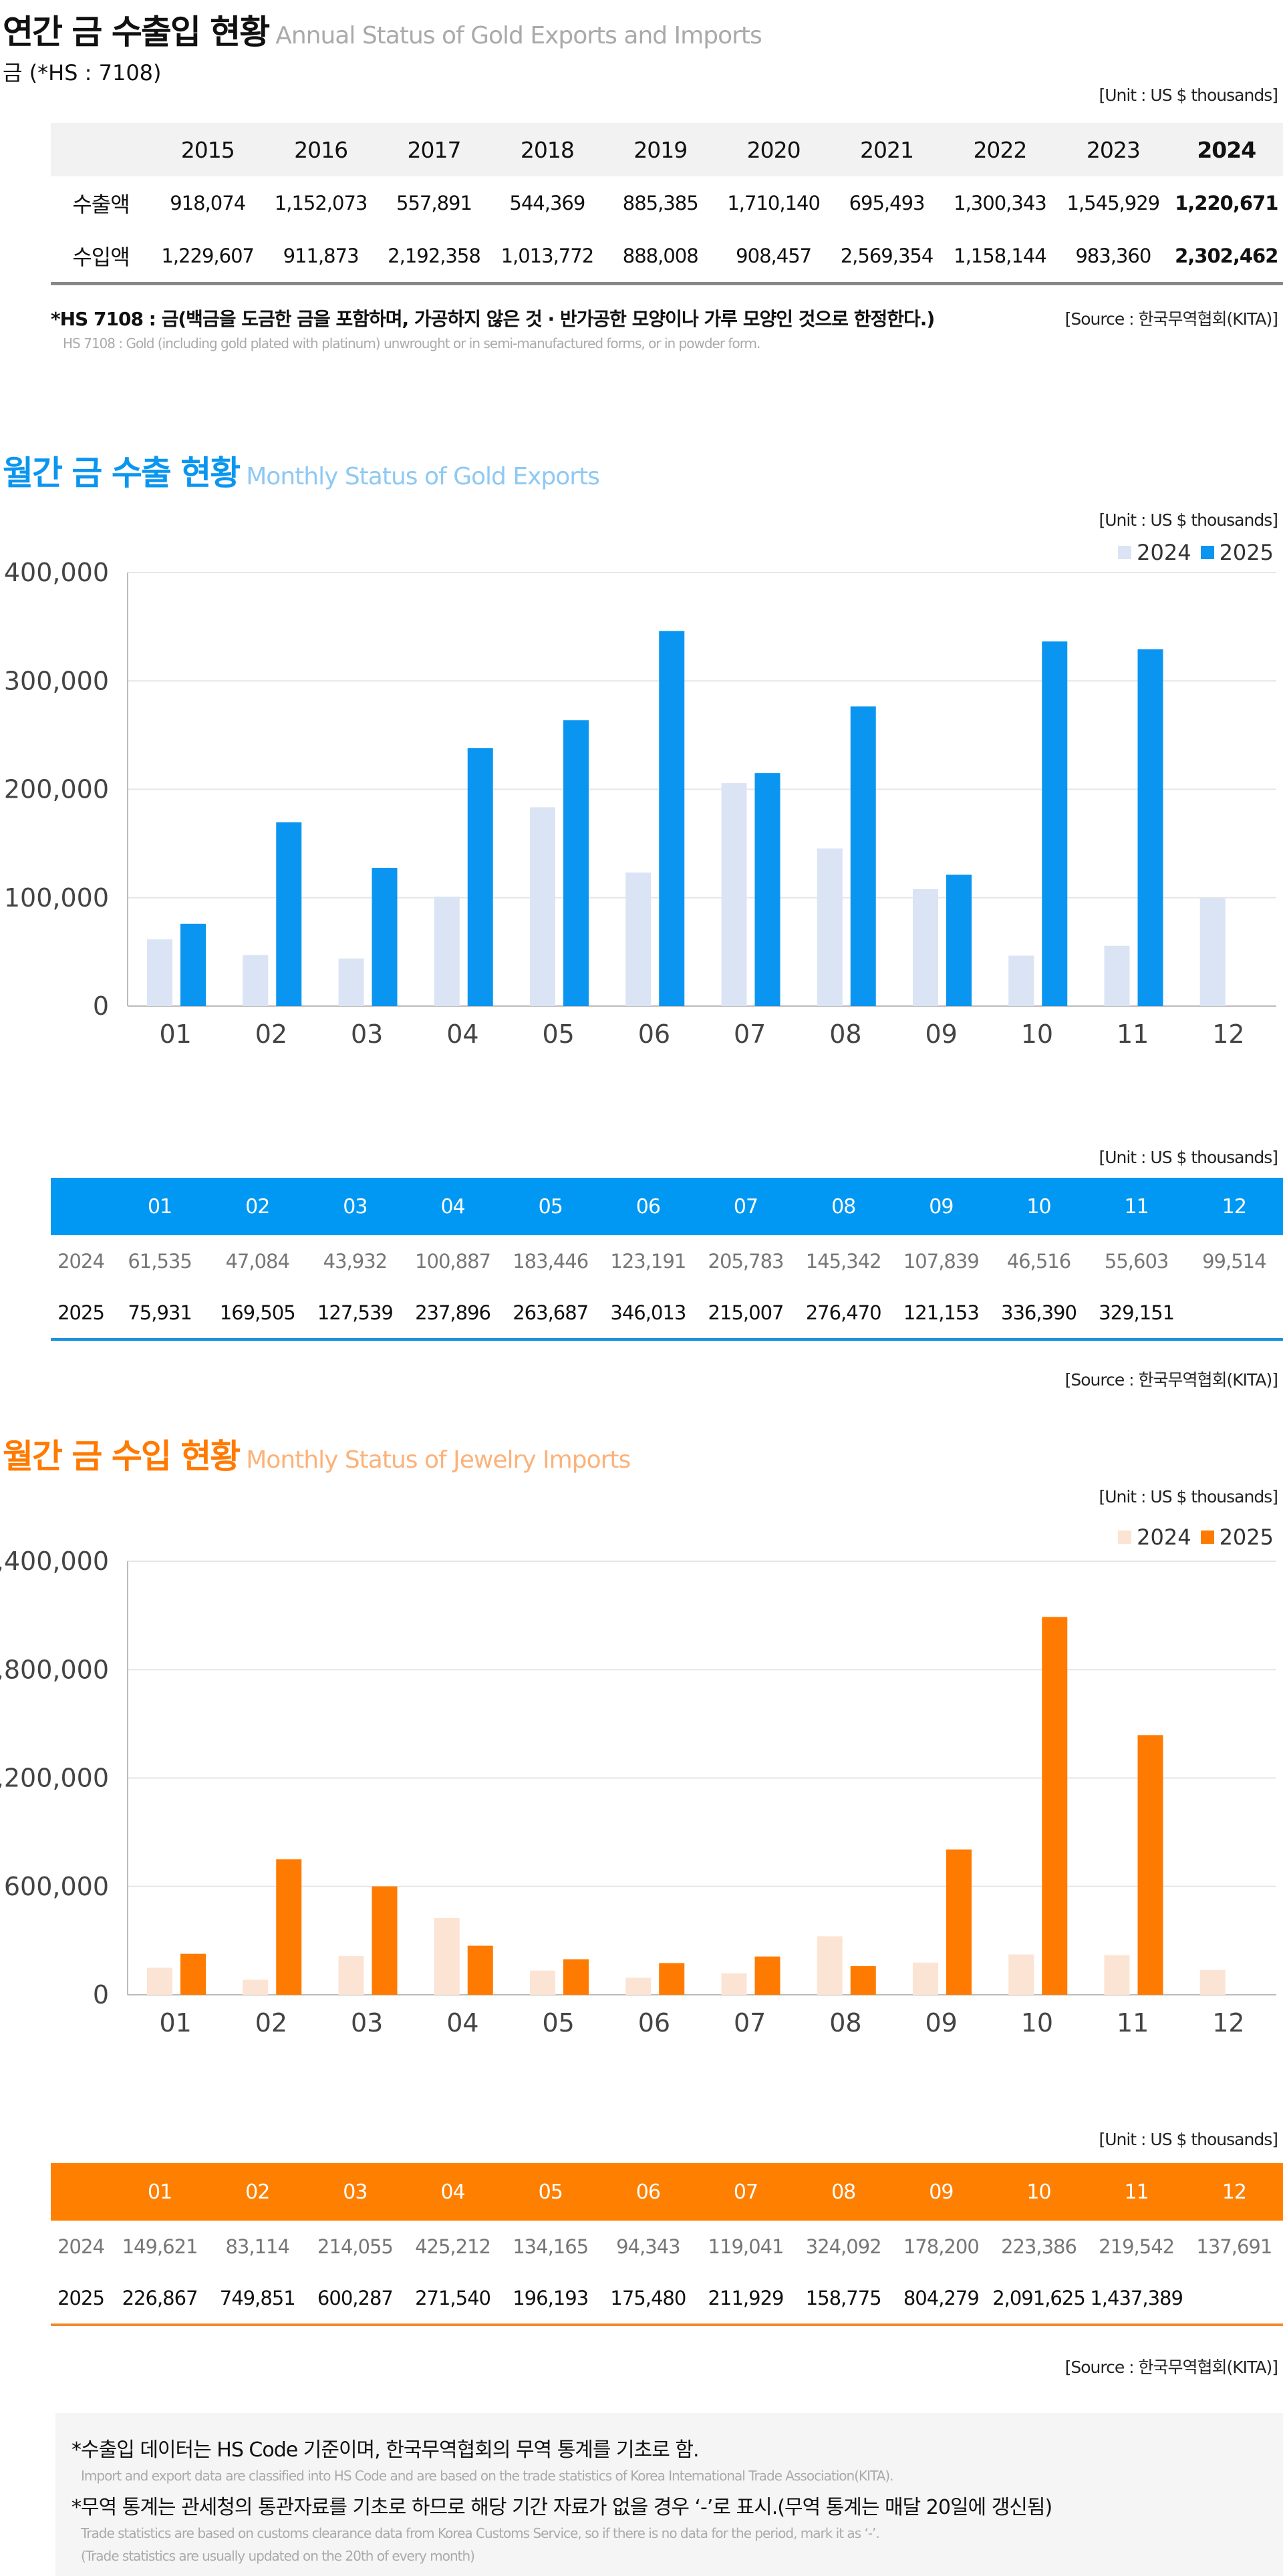 Image resolution: width=1283 pixels, height=2576 pixels. Describe the element at coordinates (551, 1312) in the screenshot. I see `value-cell: 263,687` at that location.